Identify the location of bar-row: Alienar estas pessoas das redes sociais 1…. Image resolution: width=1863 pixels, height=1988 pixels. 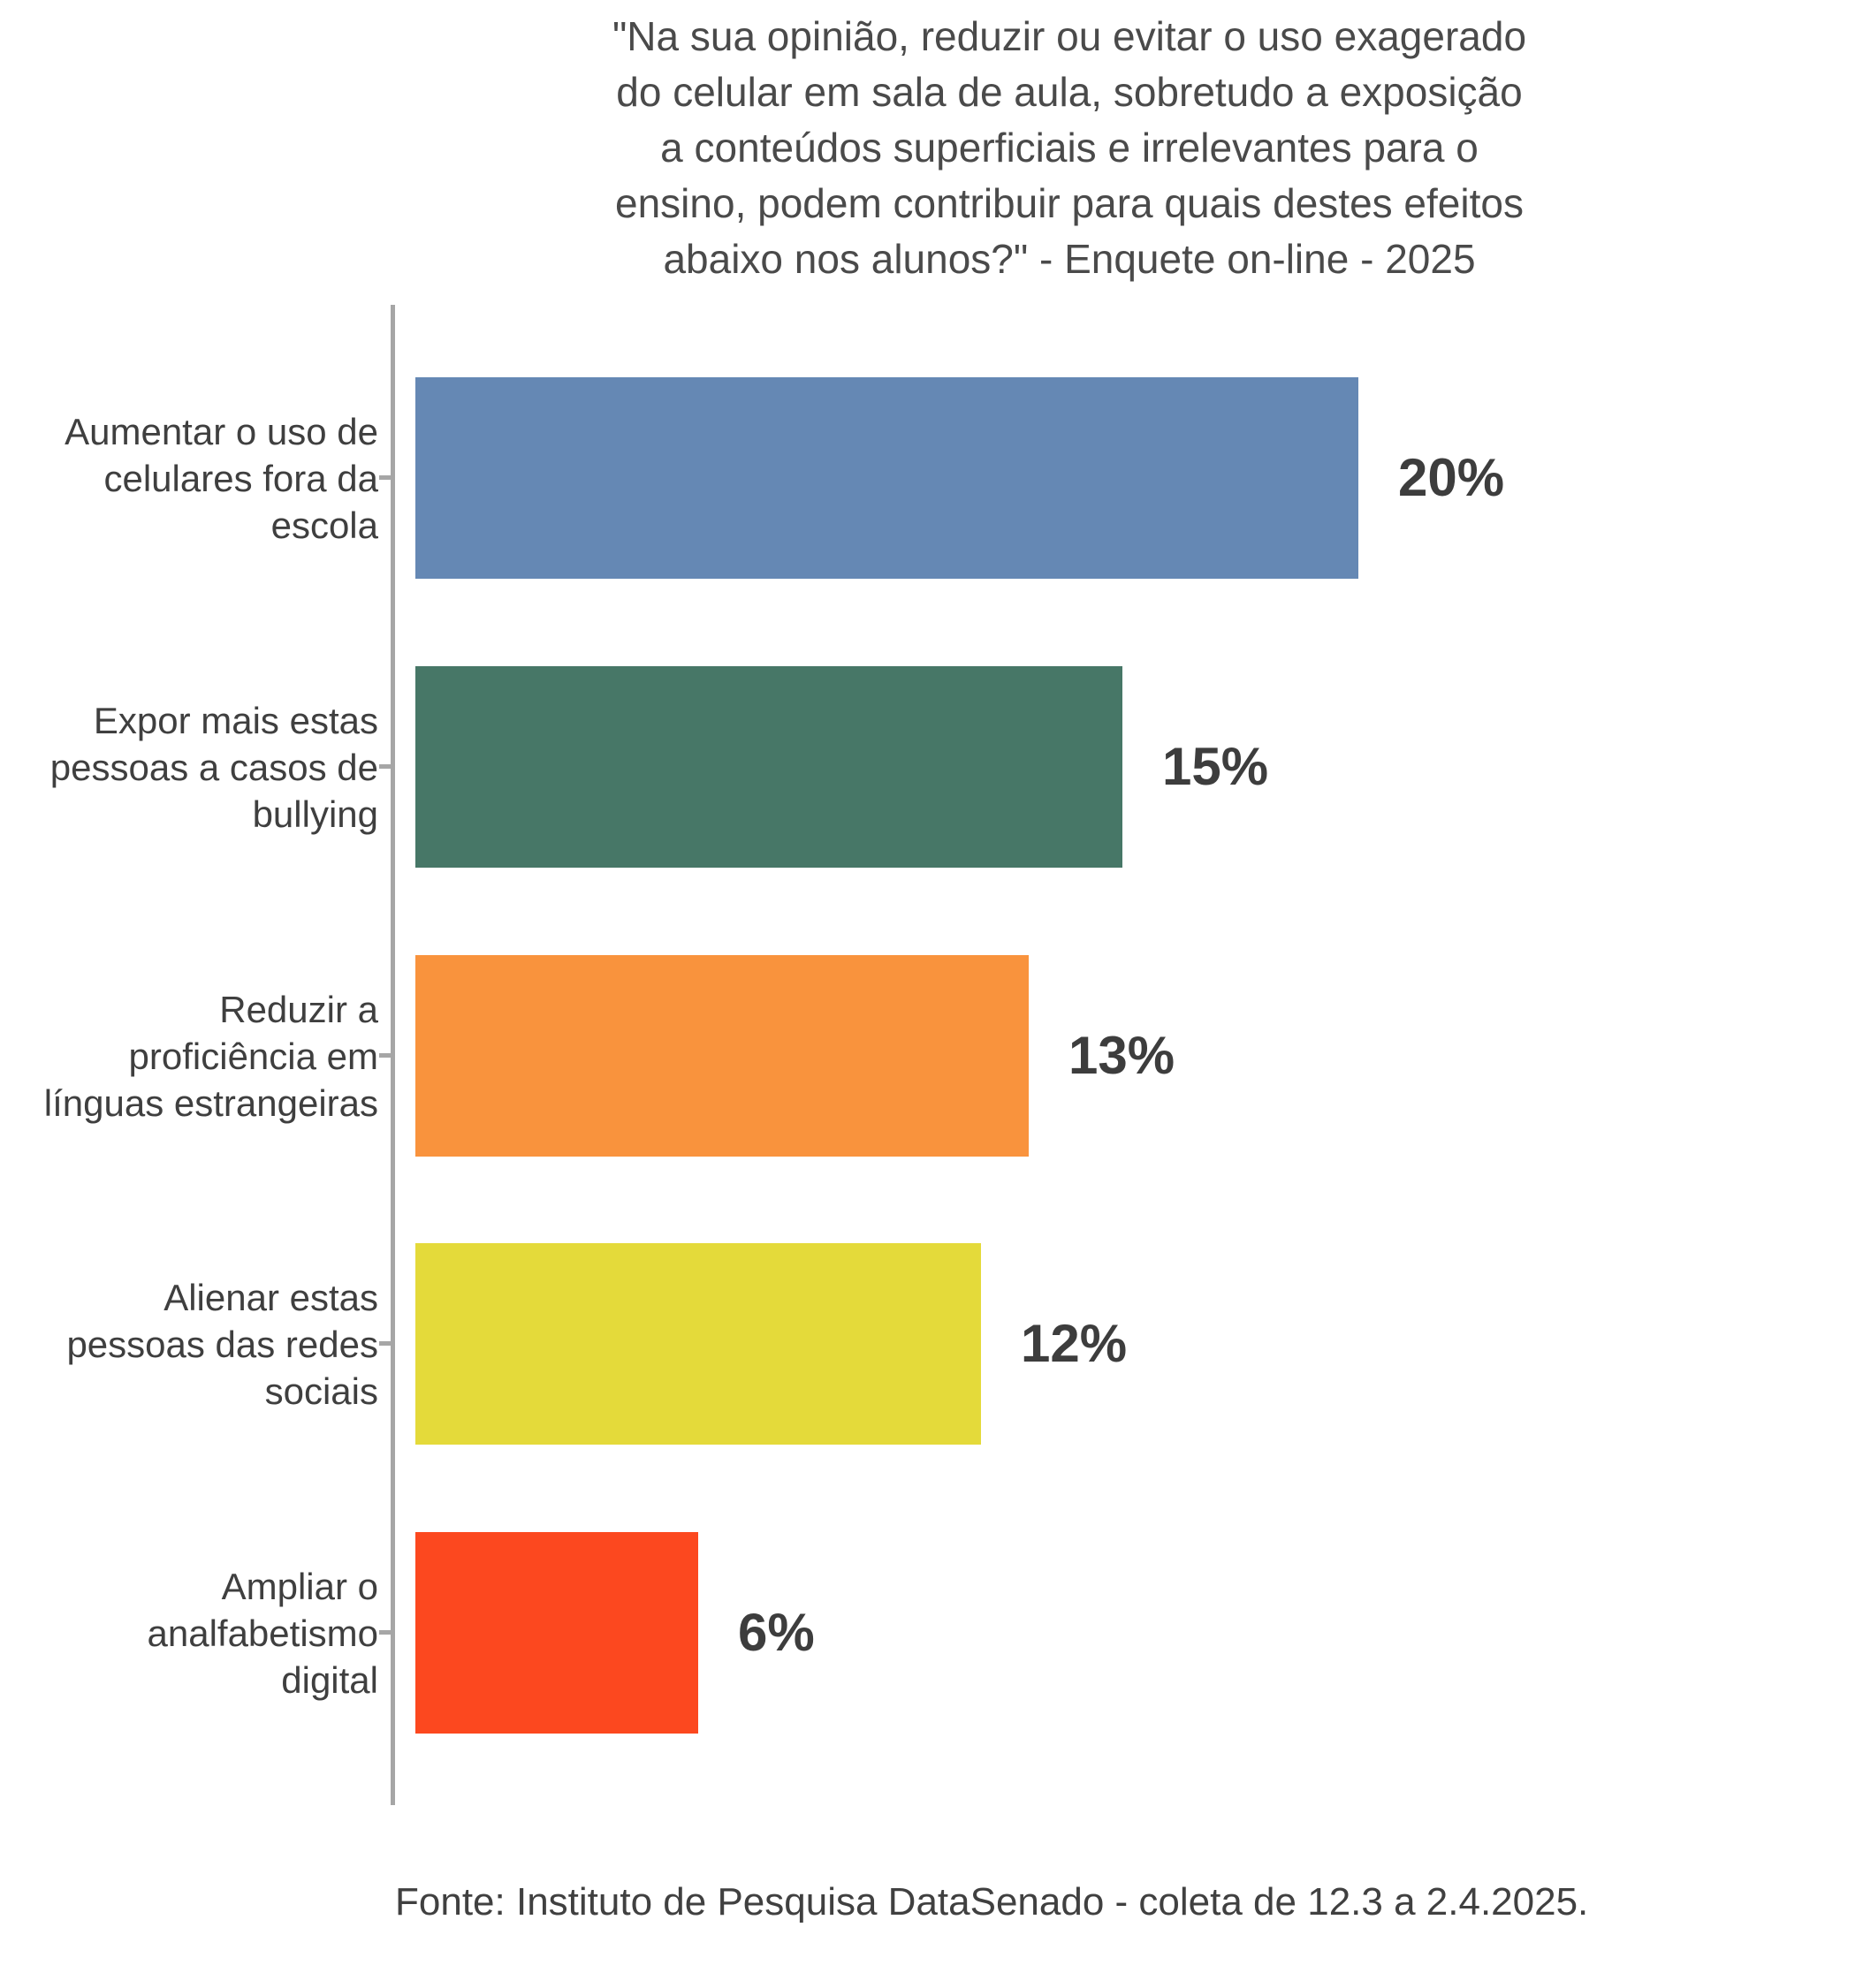
(931, 1344).